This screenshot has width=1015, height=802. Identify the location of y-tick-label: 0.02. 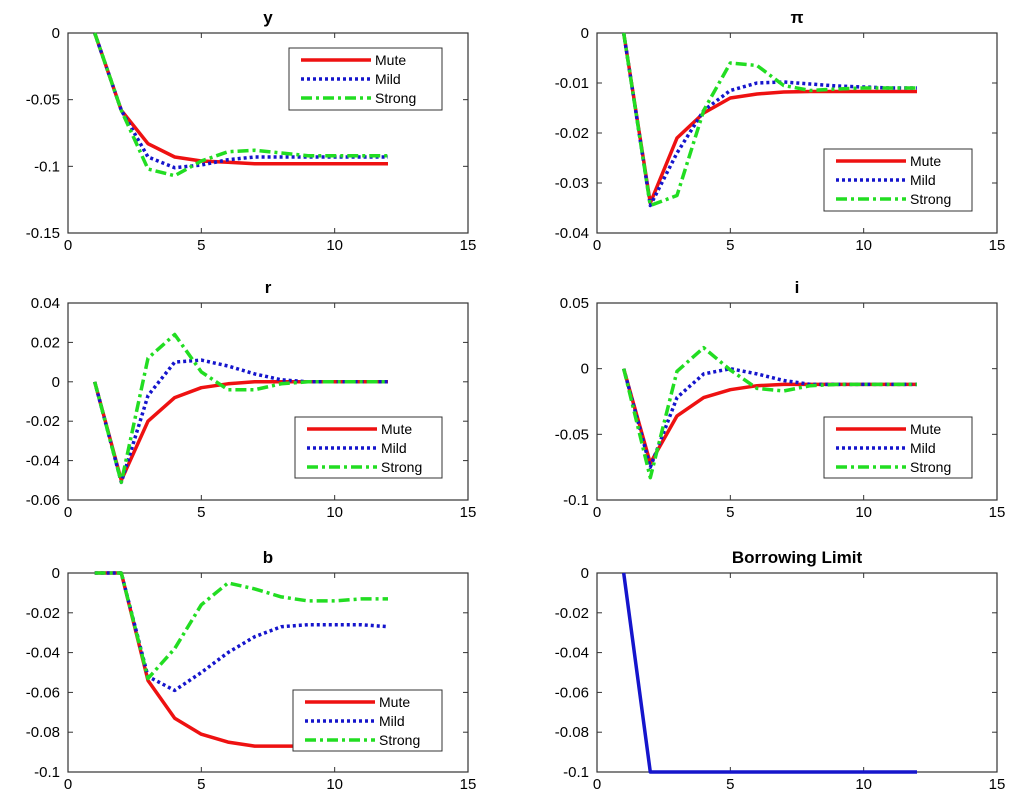
(45, 342).